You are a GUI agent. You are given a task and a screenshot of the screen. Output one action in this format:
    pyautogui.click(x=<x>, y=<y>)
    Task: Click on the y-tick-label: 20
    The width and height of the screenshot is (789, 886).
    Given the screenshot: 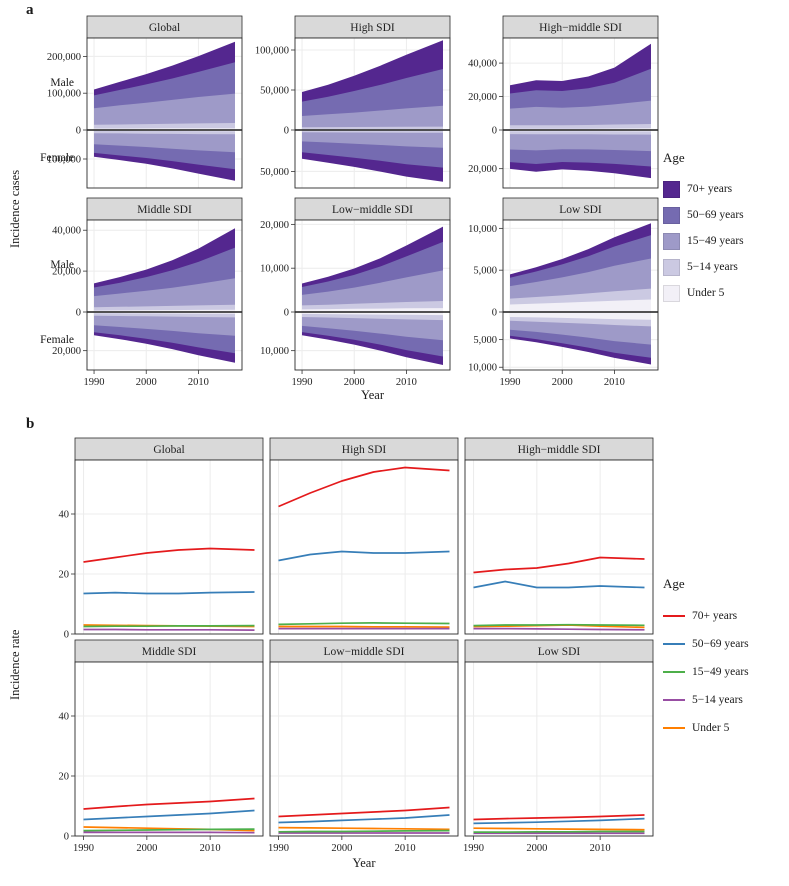 What is the action you would take?
    pyautogui.click(x=64, y=575)
    